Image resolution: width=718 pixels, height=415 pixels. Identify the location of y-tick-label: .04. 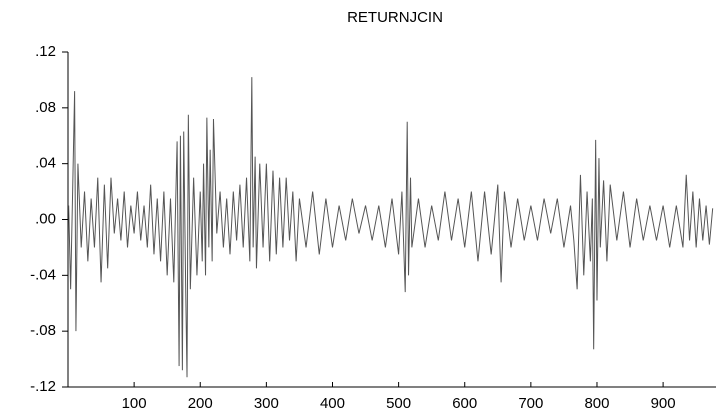
(45, 163).